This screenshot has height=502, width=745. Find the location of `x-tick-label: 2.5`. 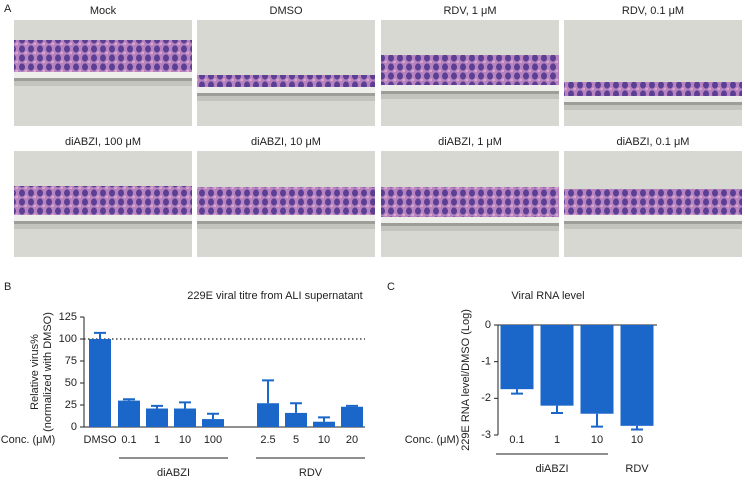

x-tick-label: 2.5 is located at coordinates (267, 440).